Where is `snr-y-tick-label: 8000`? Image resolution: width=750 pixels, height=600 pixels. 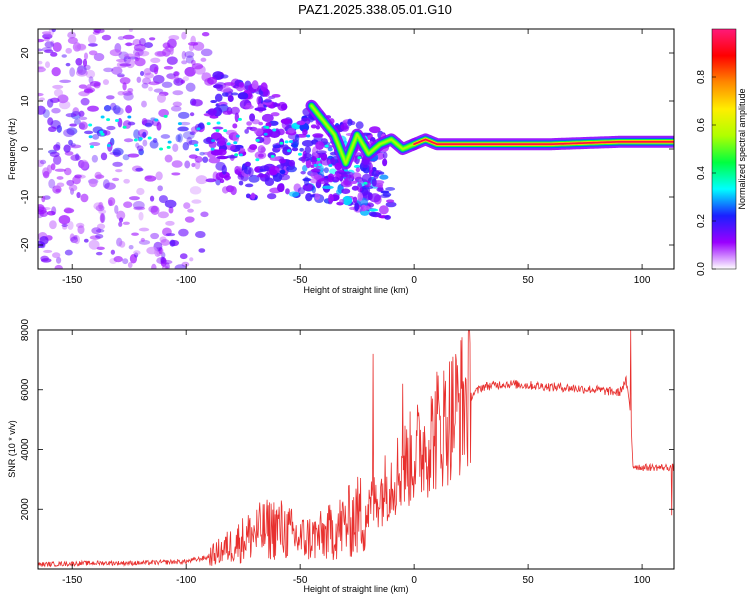
snr-y-tick-label: 8000 is located at coordinates (25, 329).